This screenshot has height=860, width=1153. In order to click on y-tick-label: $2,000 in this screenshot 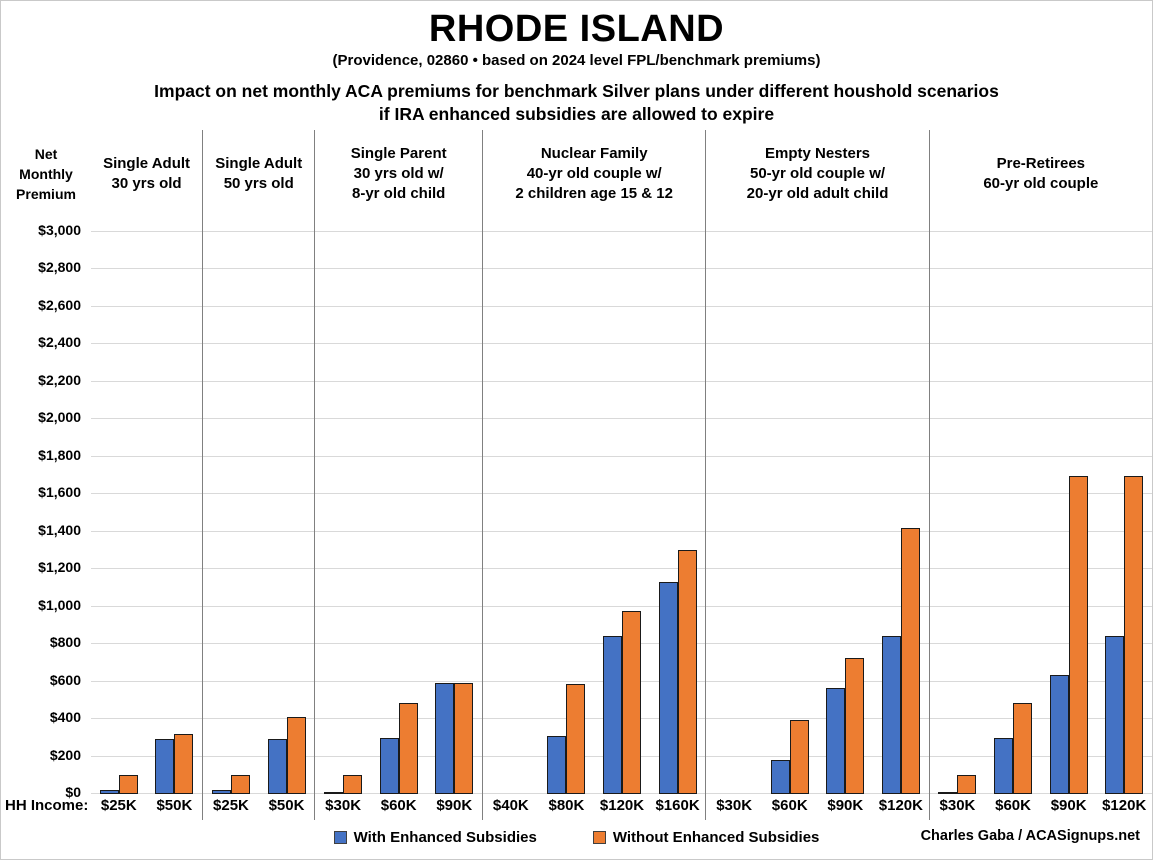, I will do `click(59, 417)`.